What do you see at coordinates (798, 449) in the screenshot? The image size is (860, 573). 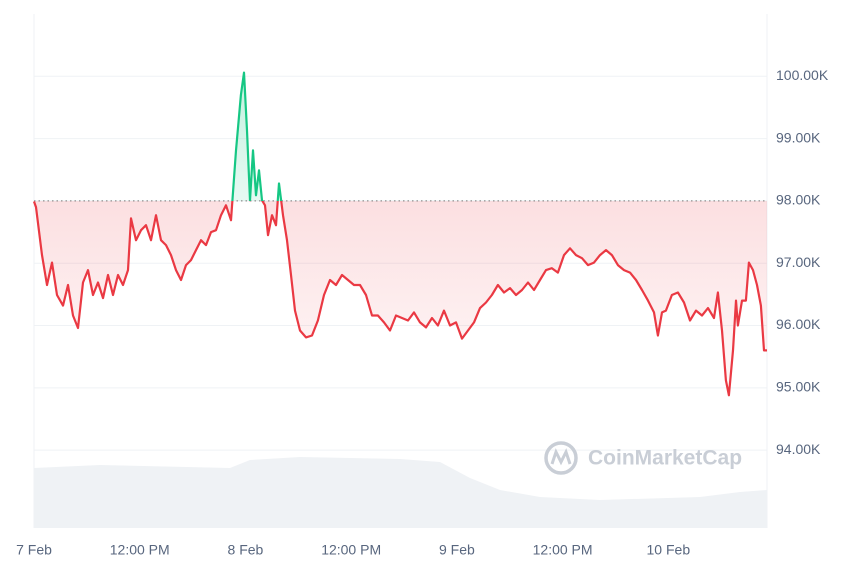 I see `y-tick-label: 94.00K` at bounding box center [798, 449].